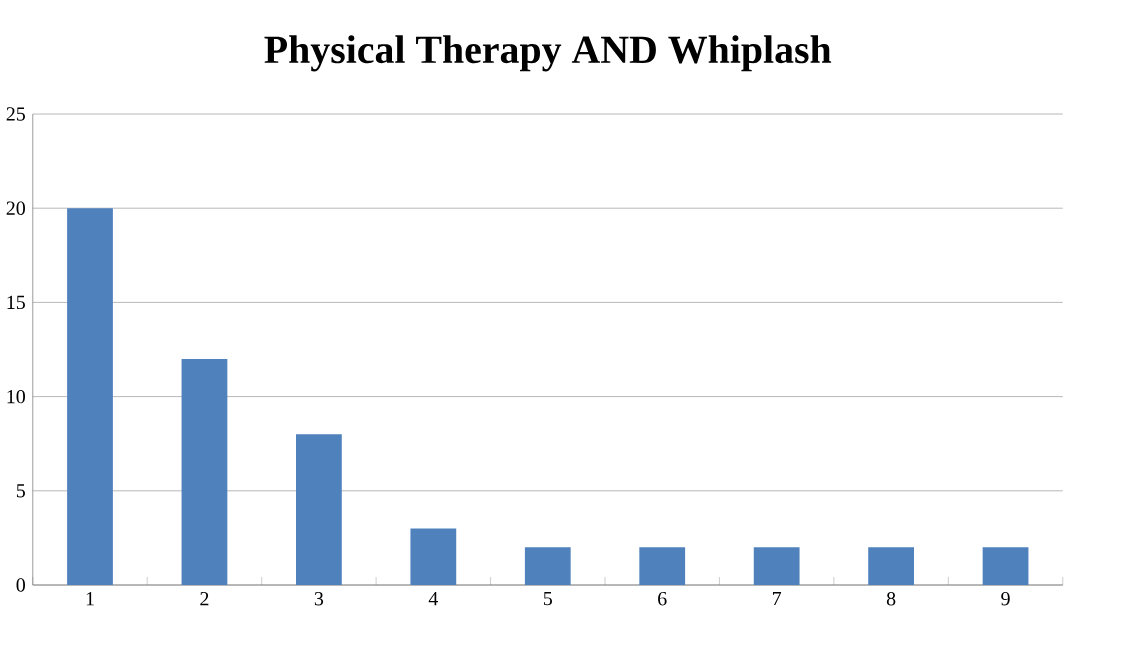 The image size is (1148, 669). What do you see at coordinates (662, 599) in the screenshot?
I see `x-tick-label: 6` at bounding box center [662, 599].